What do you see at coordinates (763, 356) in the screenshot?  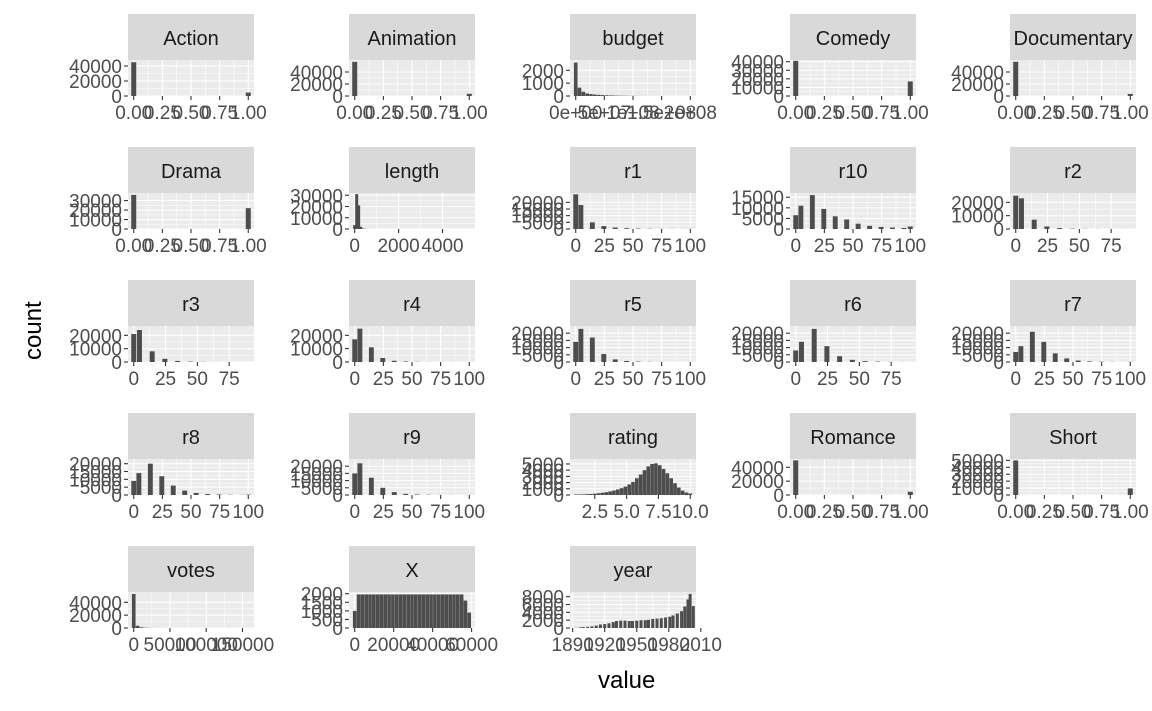 I see `y-tick-label: 5000` at bounding box center [763, 356].